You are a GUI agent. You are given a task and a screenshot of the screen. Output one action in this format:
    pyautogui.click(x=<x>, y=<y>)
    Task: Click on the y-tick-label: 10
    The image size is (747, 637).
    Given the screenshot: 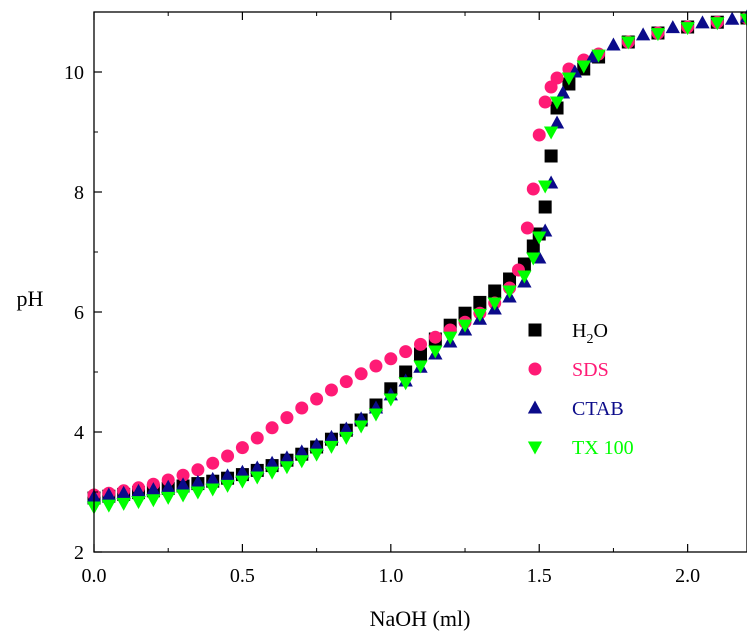 What is the action you would take?
    pyautogui.click(x=74, y=73)
    